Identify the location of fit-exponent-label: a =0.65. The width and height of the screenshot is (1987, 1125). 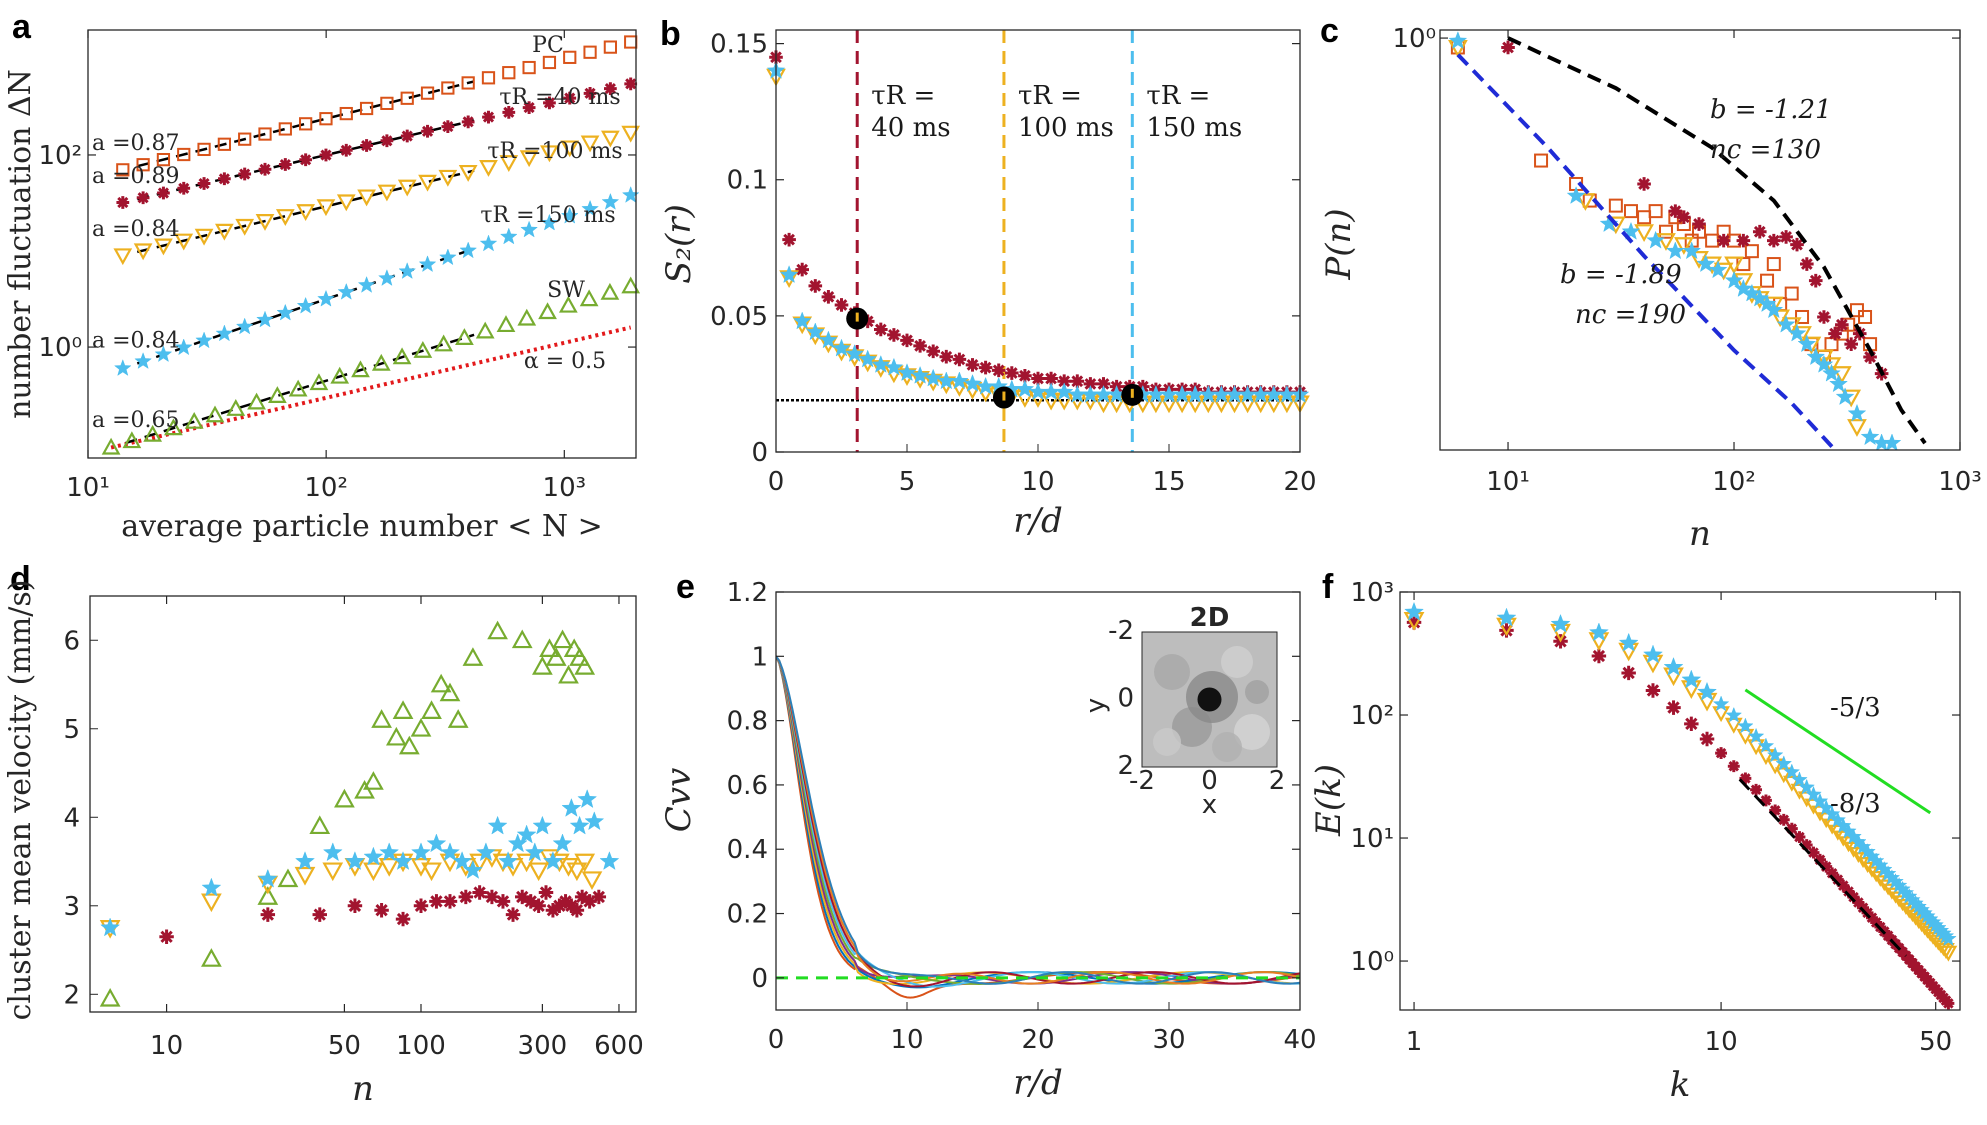
(136, 420).